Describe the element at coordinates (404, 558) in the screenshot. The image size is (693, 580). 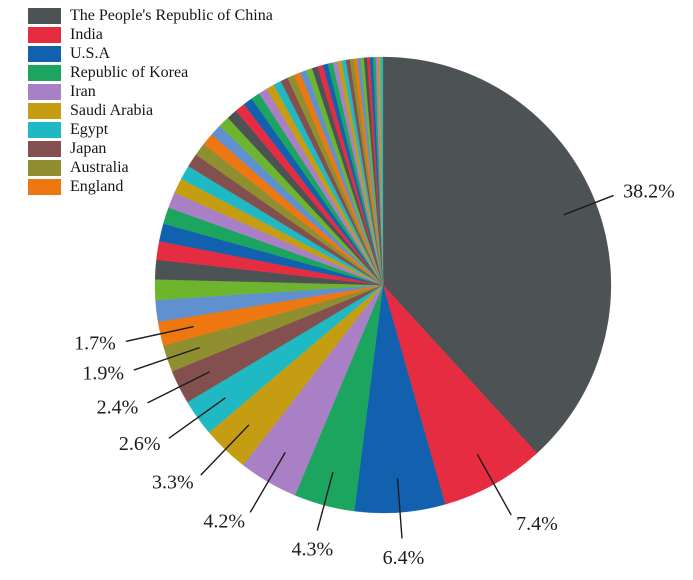
I see `pie-percent-label: 6.4%` at that location.